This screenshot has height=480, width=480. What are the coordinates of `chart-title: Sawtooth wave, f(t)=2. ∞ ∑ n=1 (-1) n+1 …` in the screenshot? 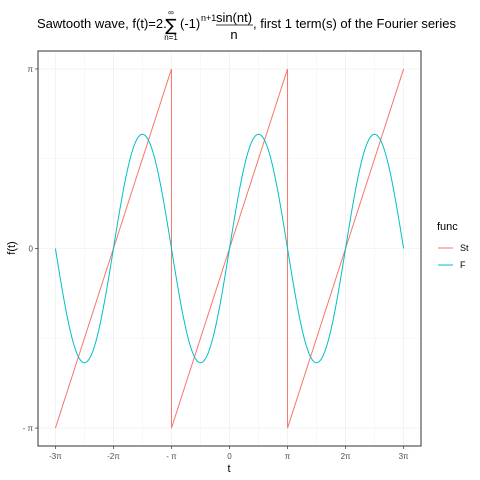 It's located at (246, 25).